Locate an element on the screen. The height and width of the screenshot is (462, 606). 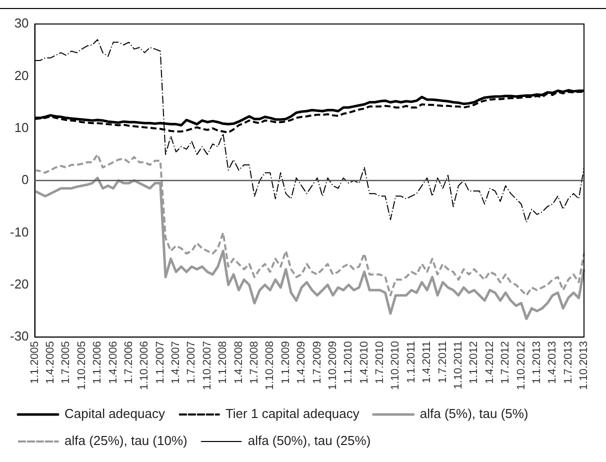
x-tick-label: 1.4.2007 is located at coordinates (176, 362).